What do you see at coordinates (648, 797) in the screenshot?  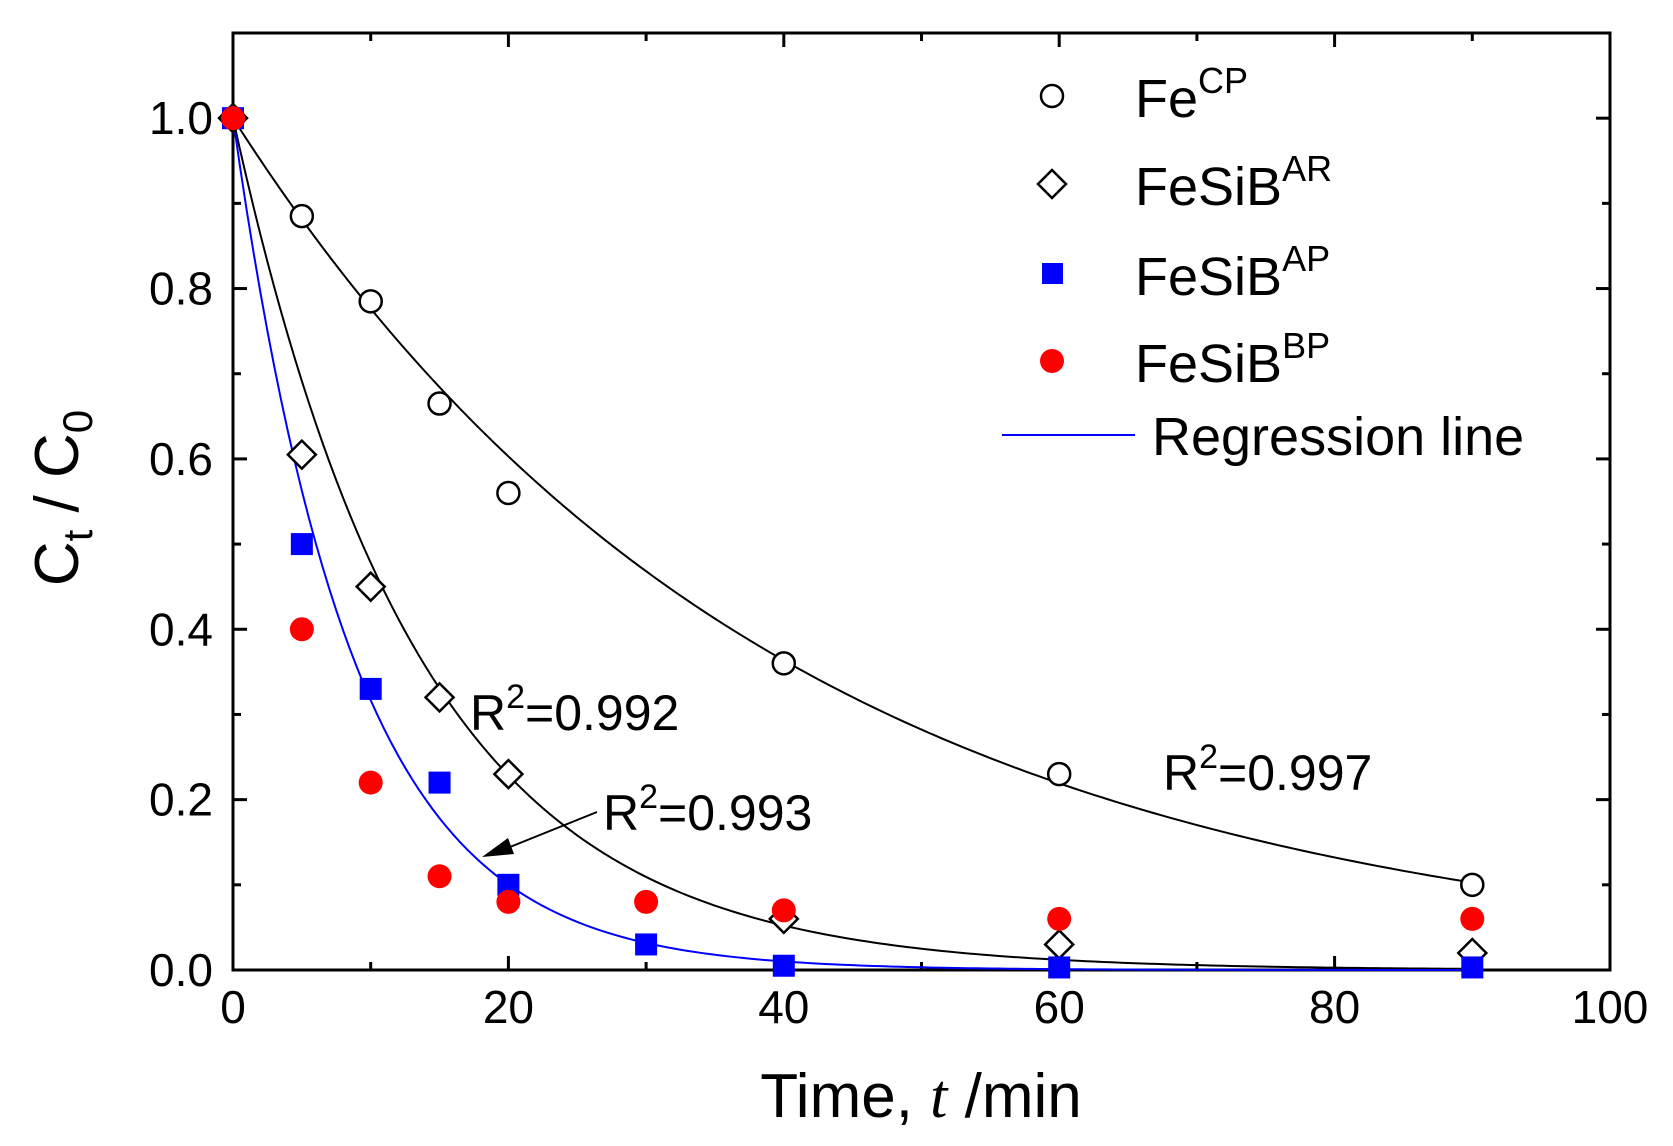 I see `annotation-r2-fesib-ap-sup: 2` at bounding box center [648, 797].